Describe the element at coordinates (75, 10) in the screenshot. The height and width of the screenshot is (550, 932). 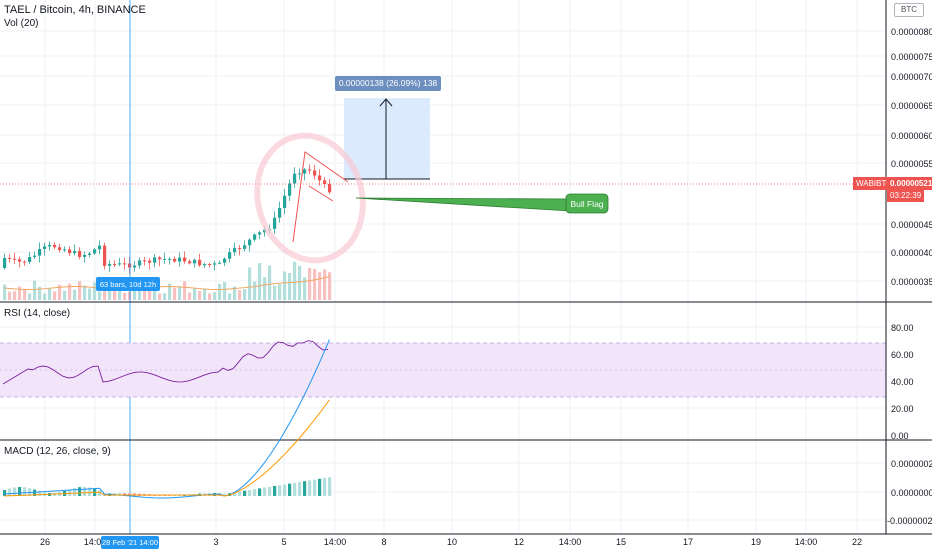
I see `chart-title: TAEL / Bitcoin, 4h, BINANCE` at that location.